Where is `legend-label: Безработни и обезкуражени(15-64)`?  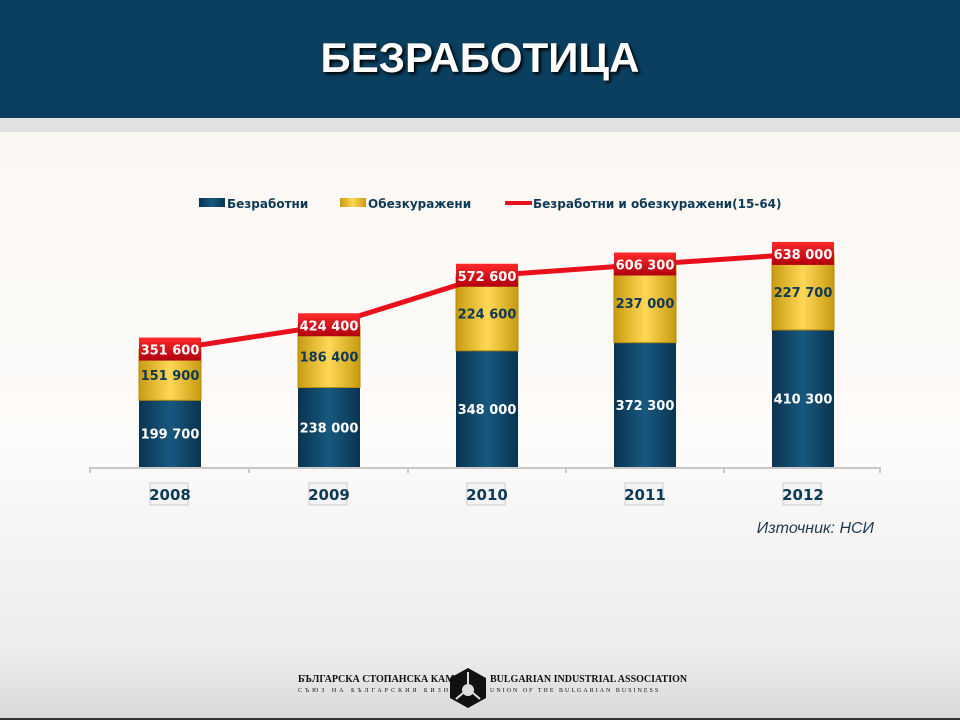
legend-label: Безработни и обезкуражени(15-64) is located at coordinates (657, 204).